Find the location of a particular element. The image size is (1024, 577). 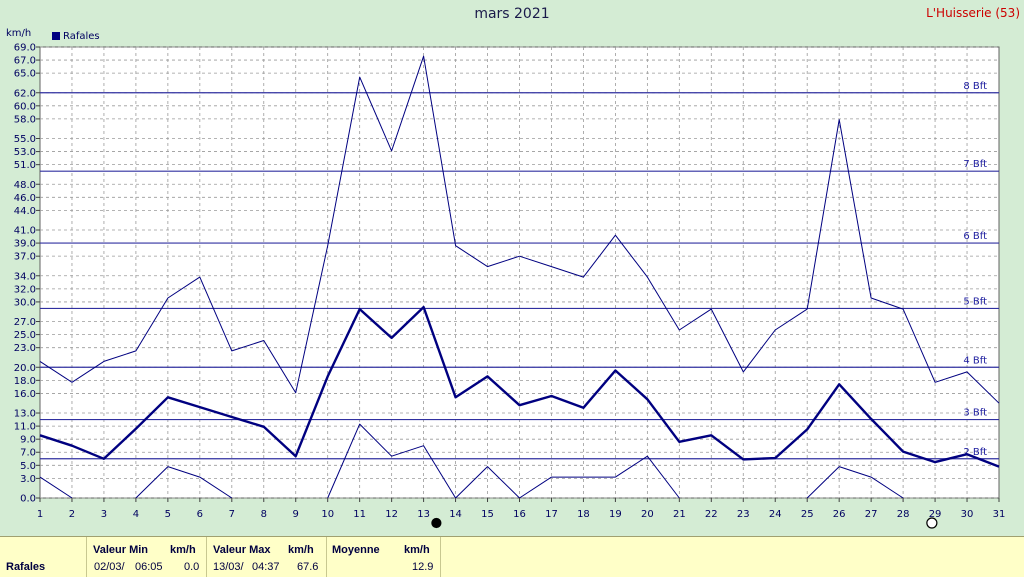

stats-min-header: Valeur Min is located at coordinates (121, 550).